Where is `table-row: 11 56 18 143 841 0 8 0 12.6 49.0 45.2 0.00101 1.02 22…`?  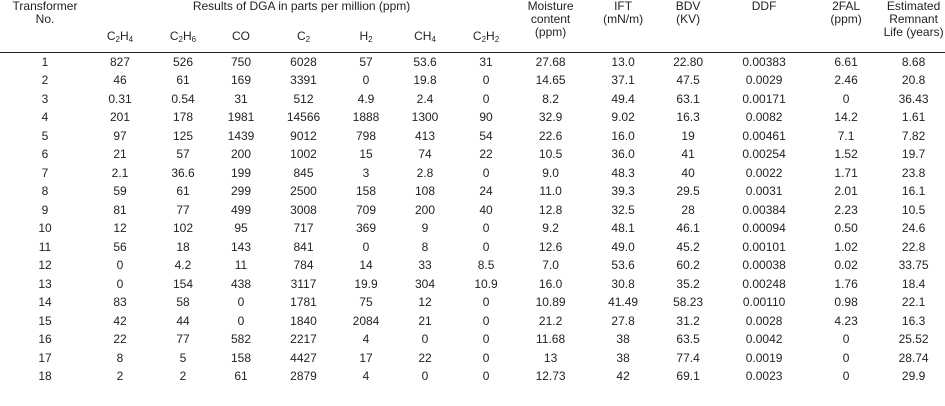
table-row: 11 56 18 143 841 0 8 0 12.6 49.0 45.2 0.00101 1.02 22… is located at coordinates (472, 247).